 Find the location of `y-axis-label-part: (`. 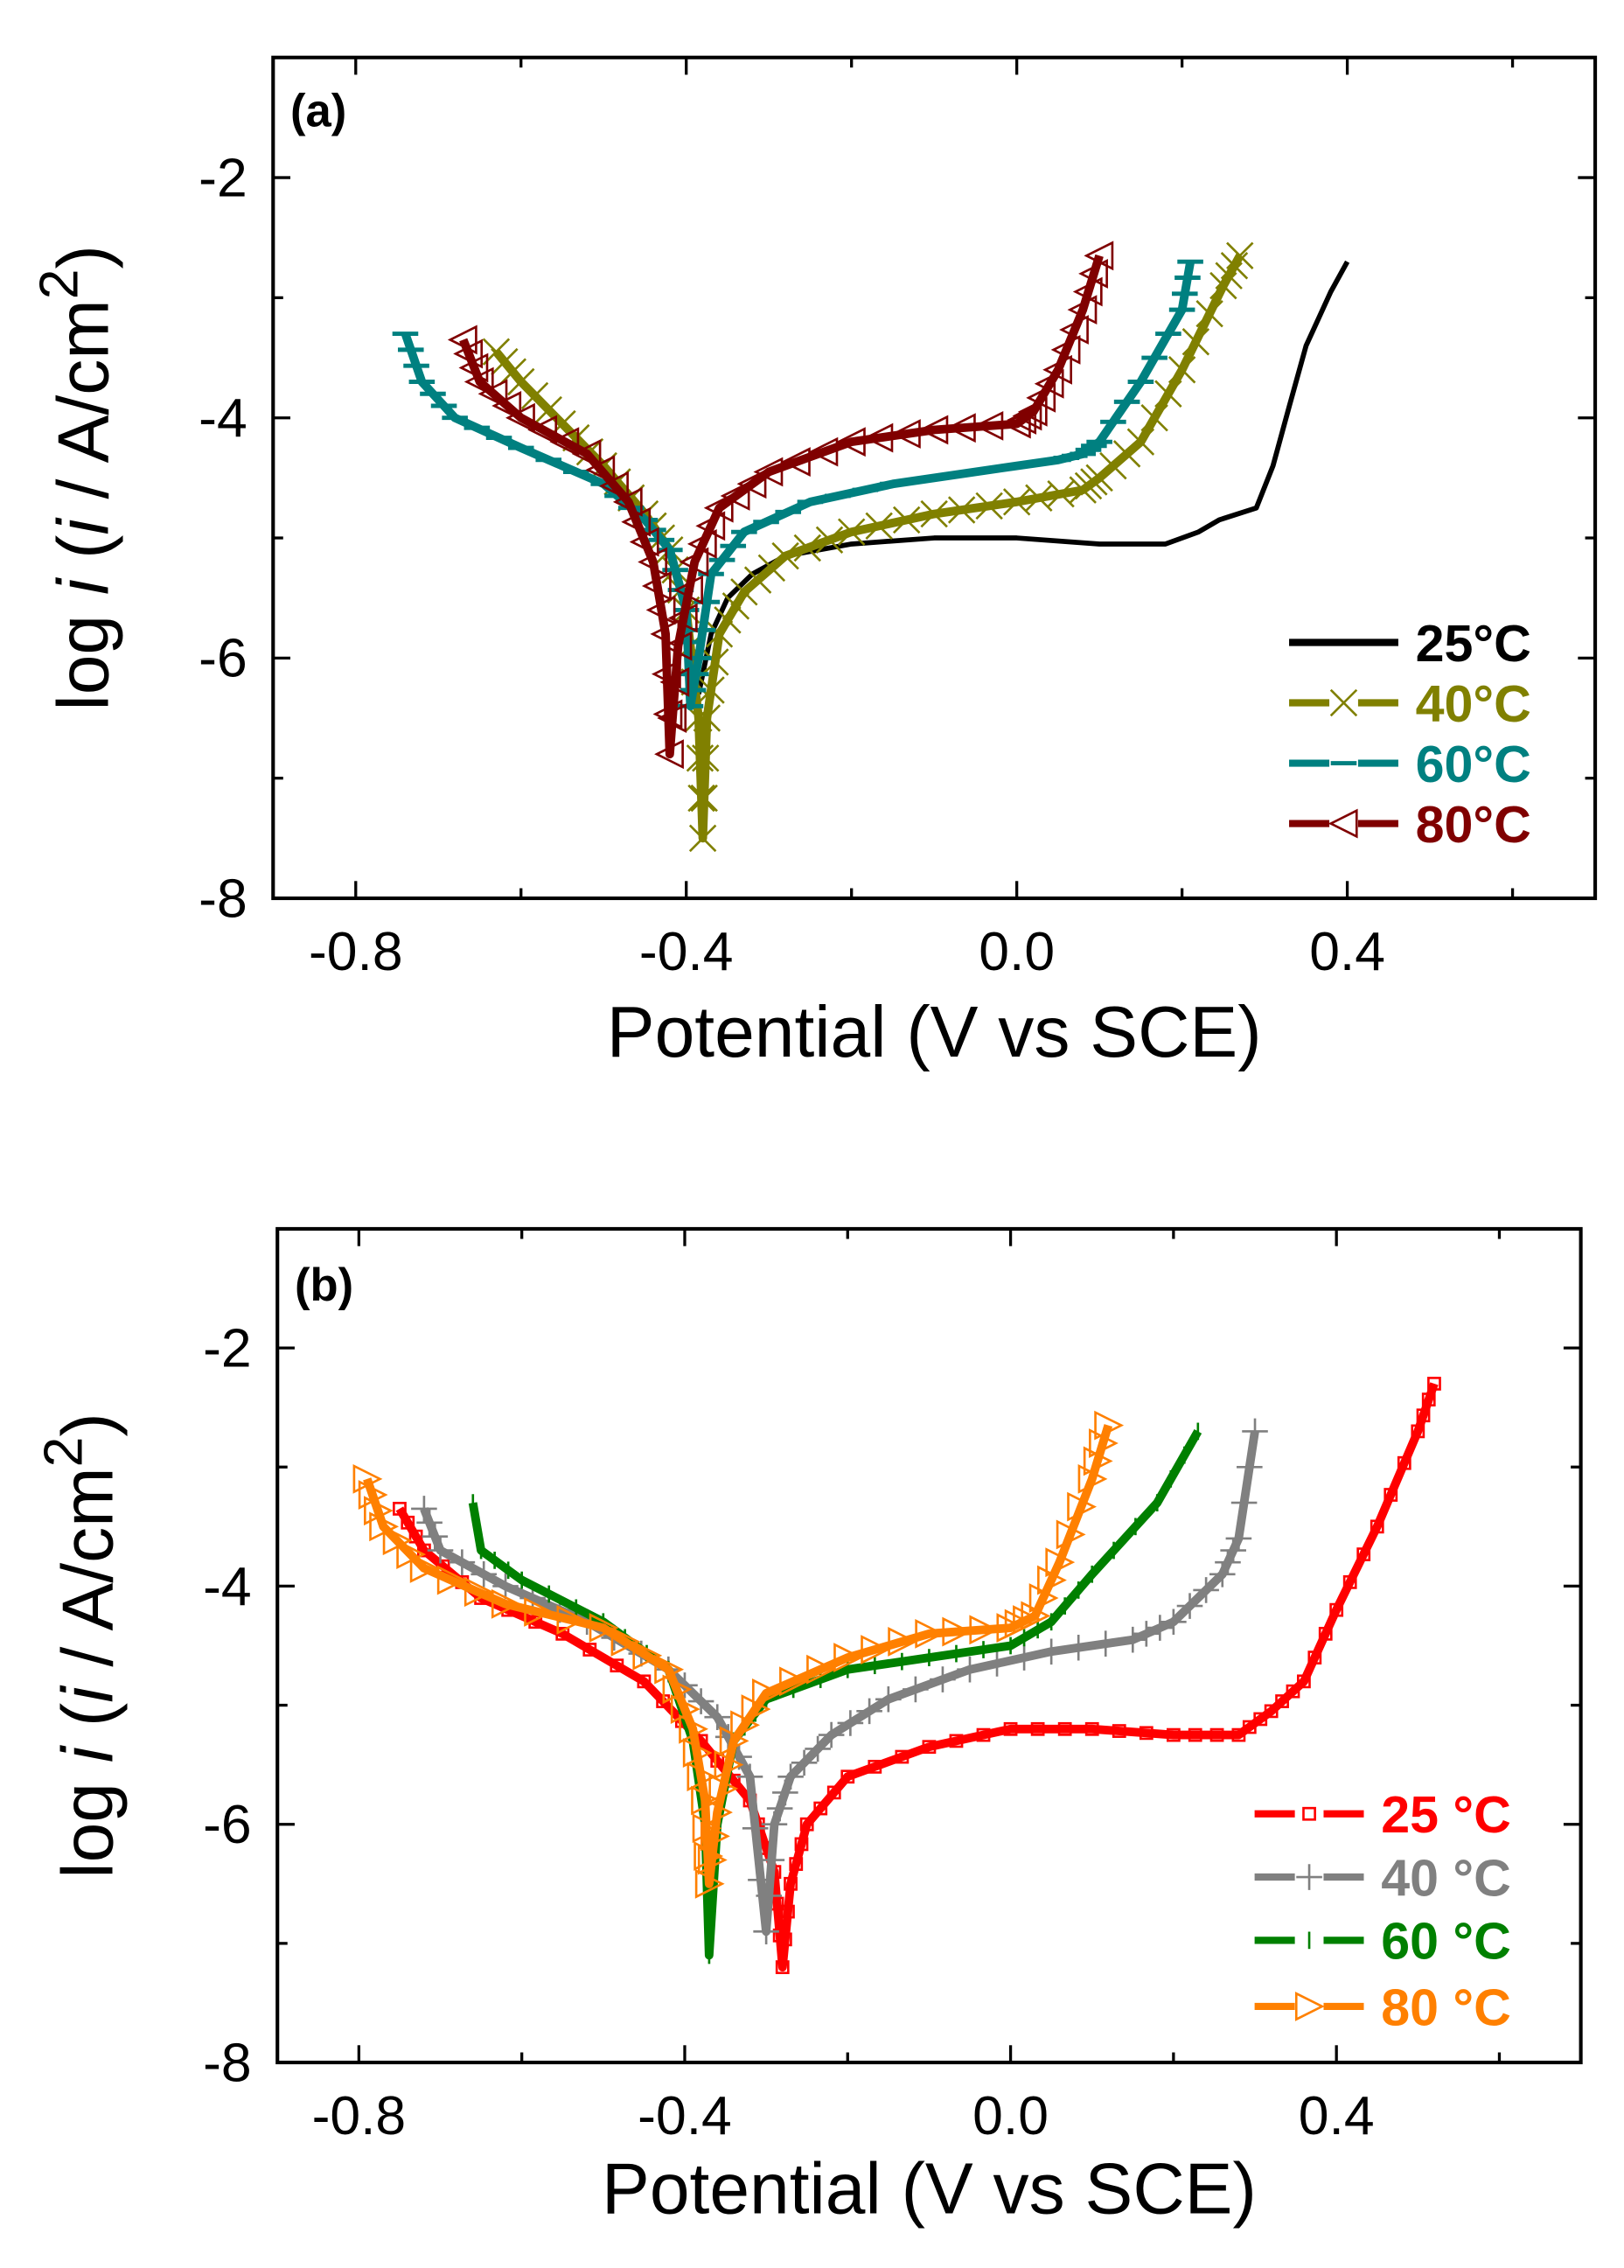

y-axis-label-part: ( is located at coordinates (88, 1725).